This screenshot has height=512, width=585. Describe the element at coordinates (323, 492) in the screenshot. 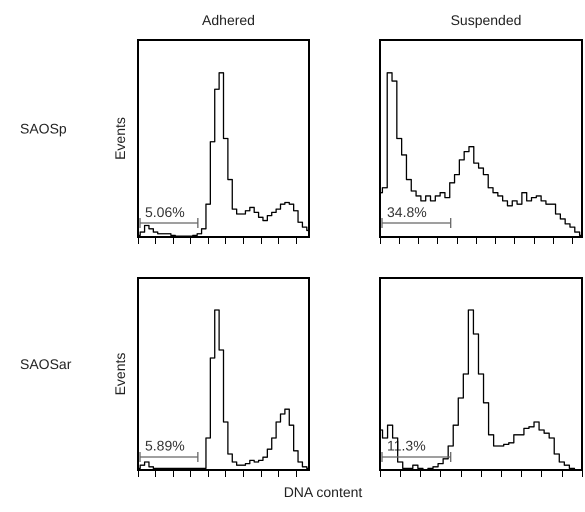

I see `x-axis-title: DNA content` at that location.